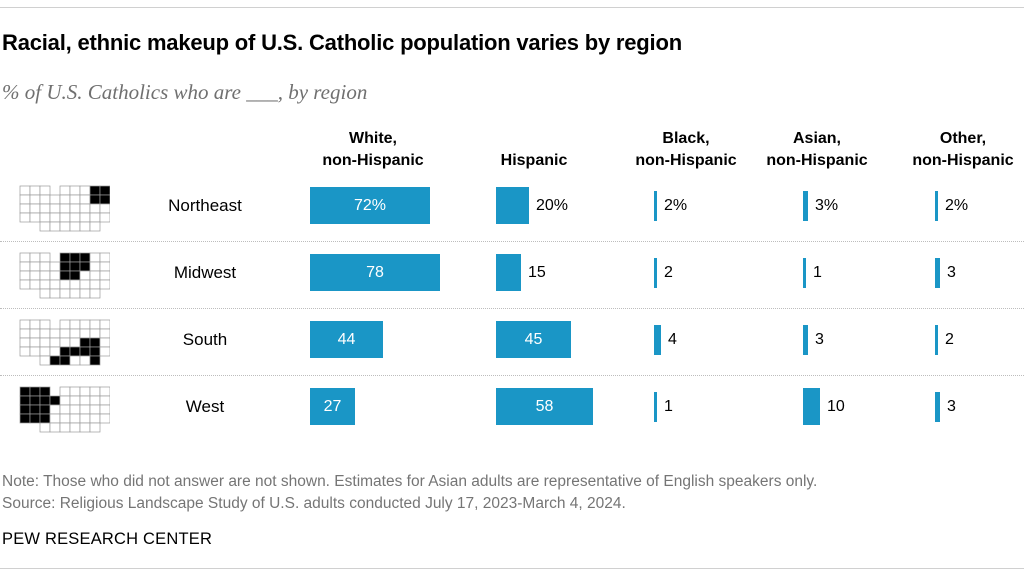 Image resolution: width=1024 pixels, height=579 pixels. Describe the element at coordinates (64, 275) in the screenshot. I see `us-map-midwest-icon` at that location.